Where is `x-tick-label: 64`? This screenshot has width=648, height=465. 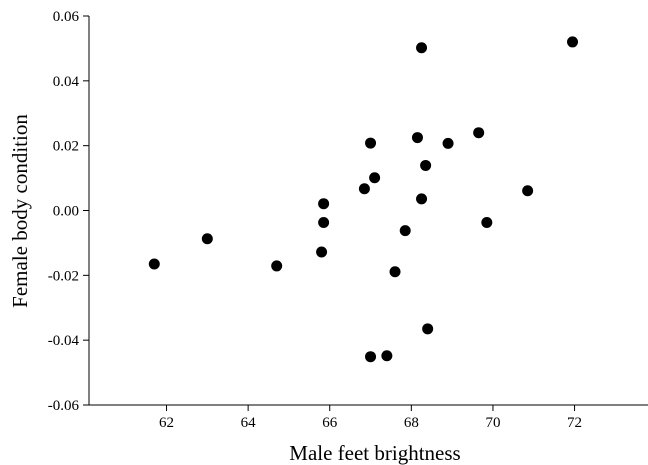
x-tick-label: 64 is located at coordinates (249, 423).